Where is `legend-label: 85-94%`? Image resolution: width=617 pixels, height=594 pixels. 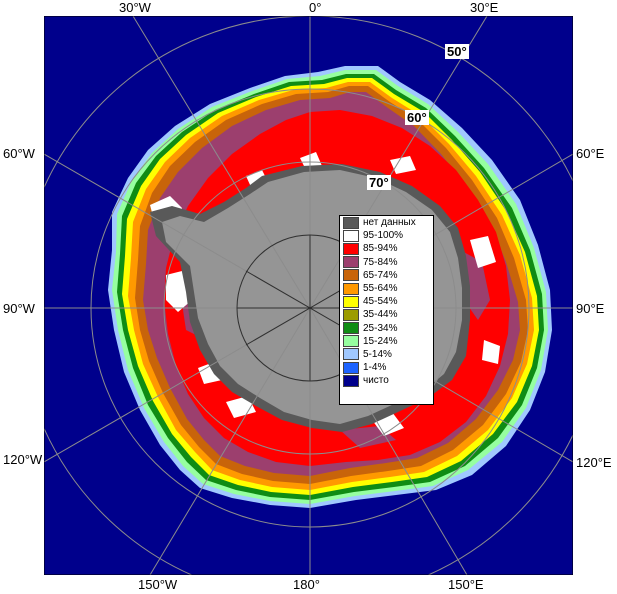 legend-label: 85-94% is located at coordinates (380, 249).